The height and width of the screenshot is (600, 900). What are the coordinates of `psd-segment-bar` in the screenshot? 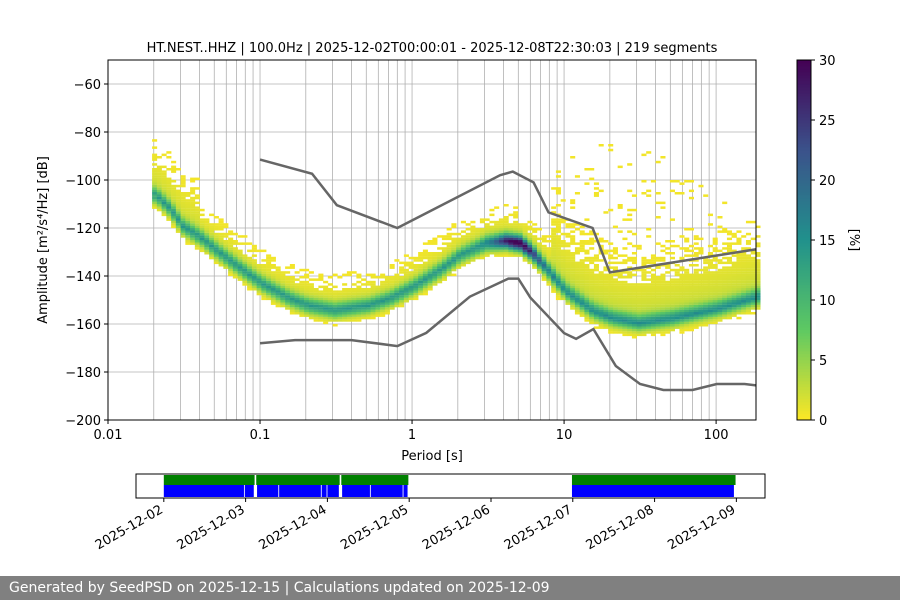 It's located at (652, 491).